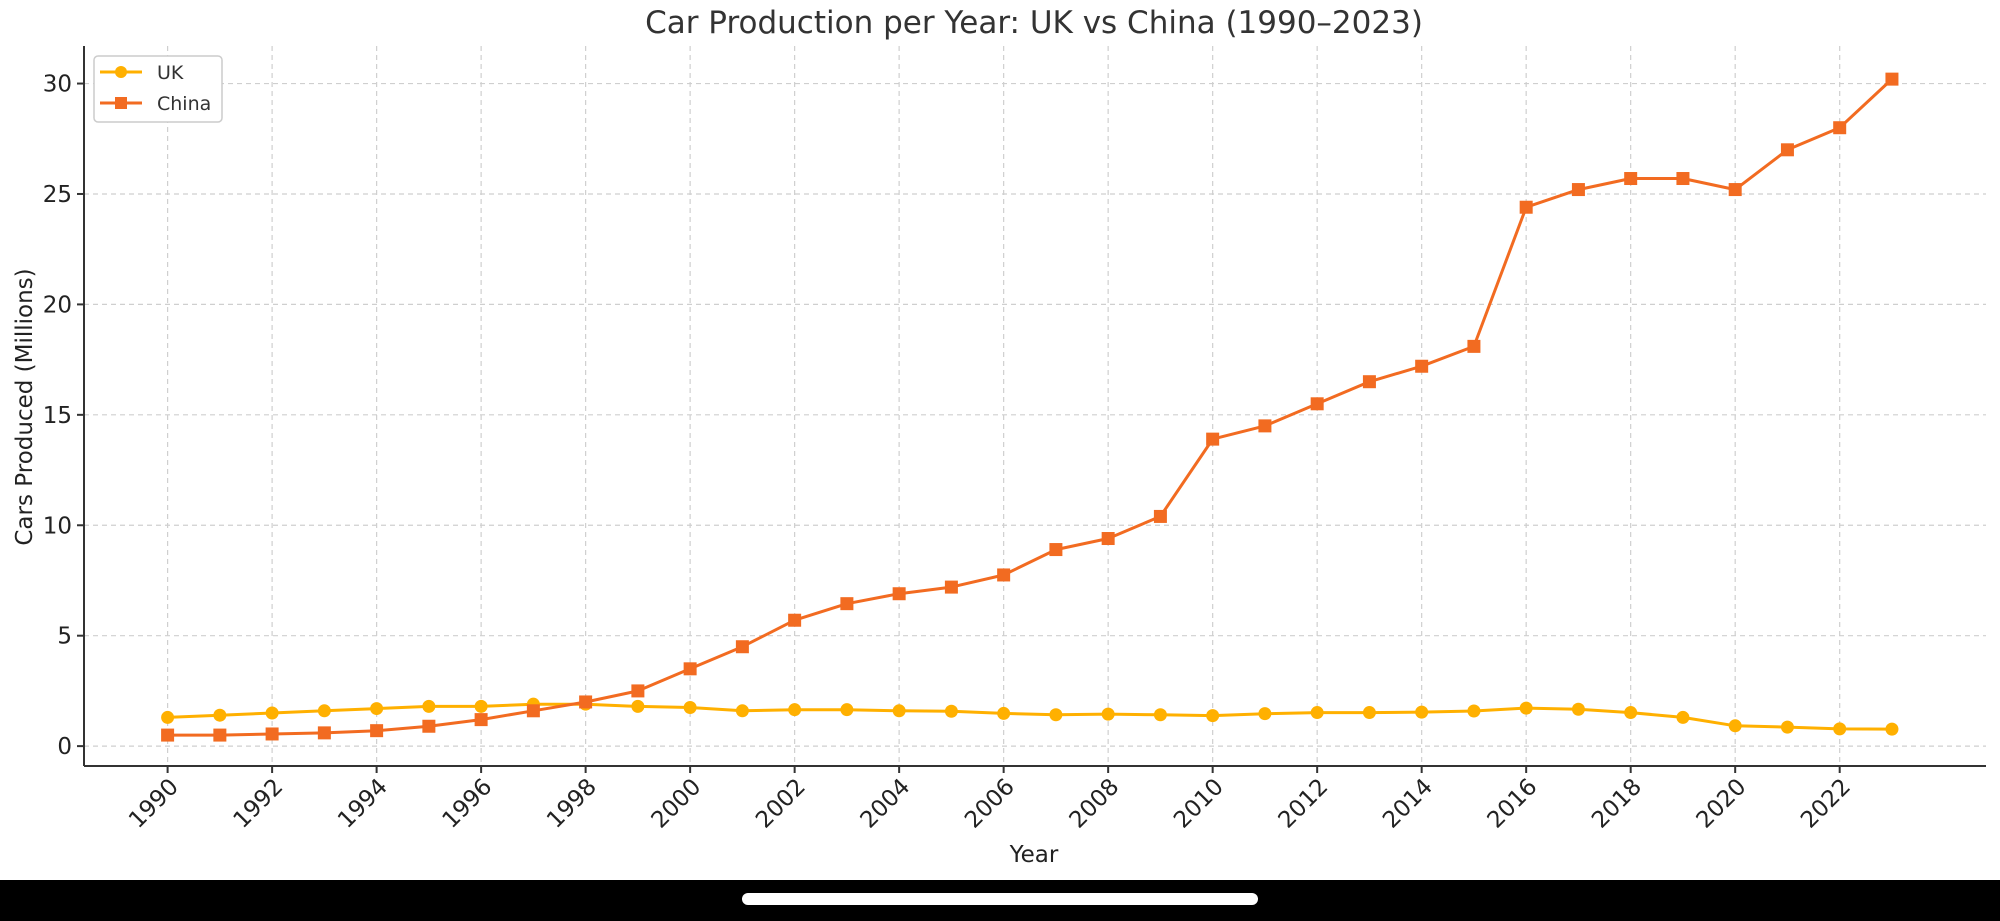 The height and width of the screenshot is (921, 2000). Describe the element at coordinates (170, 73) in the screenshot. I see `legend-uk-label: UK` at that location.